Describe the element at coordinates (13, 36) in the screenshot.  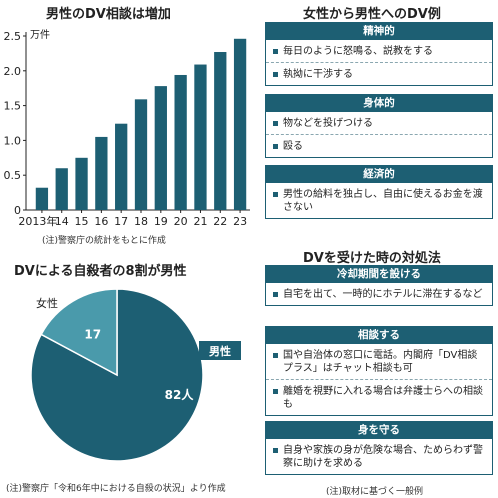
I see `y-tick-label: 2.5` at that location.